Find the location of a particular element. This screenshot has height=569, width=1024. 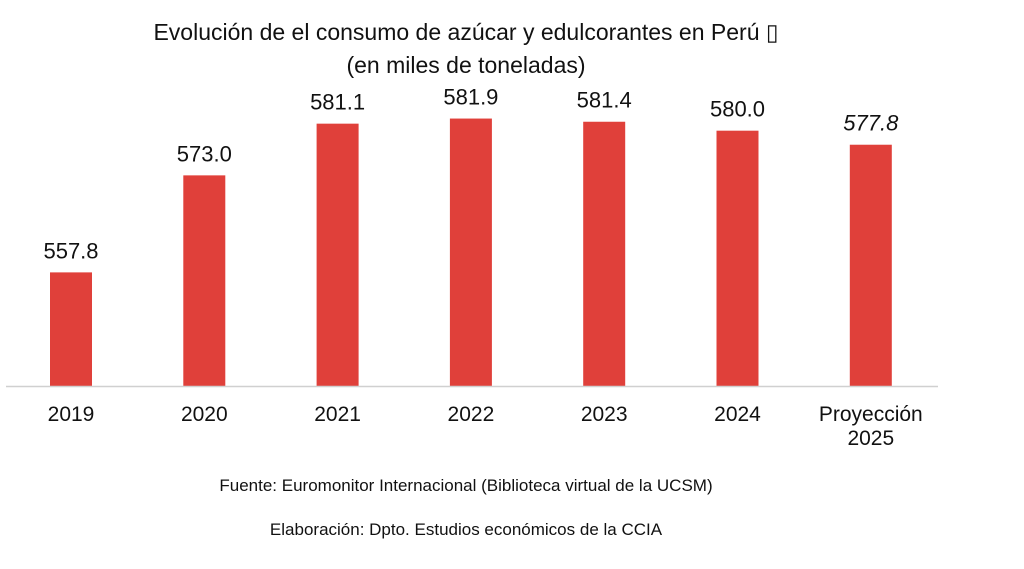

x-tick-label-1: 2020 is located at coordinates (204, 414).